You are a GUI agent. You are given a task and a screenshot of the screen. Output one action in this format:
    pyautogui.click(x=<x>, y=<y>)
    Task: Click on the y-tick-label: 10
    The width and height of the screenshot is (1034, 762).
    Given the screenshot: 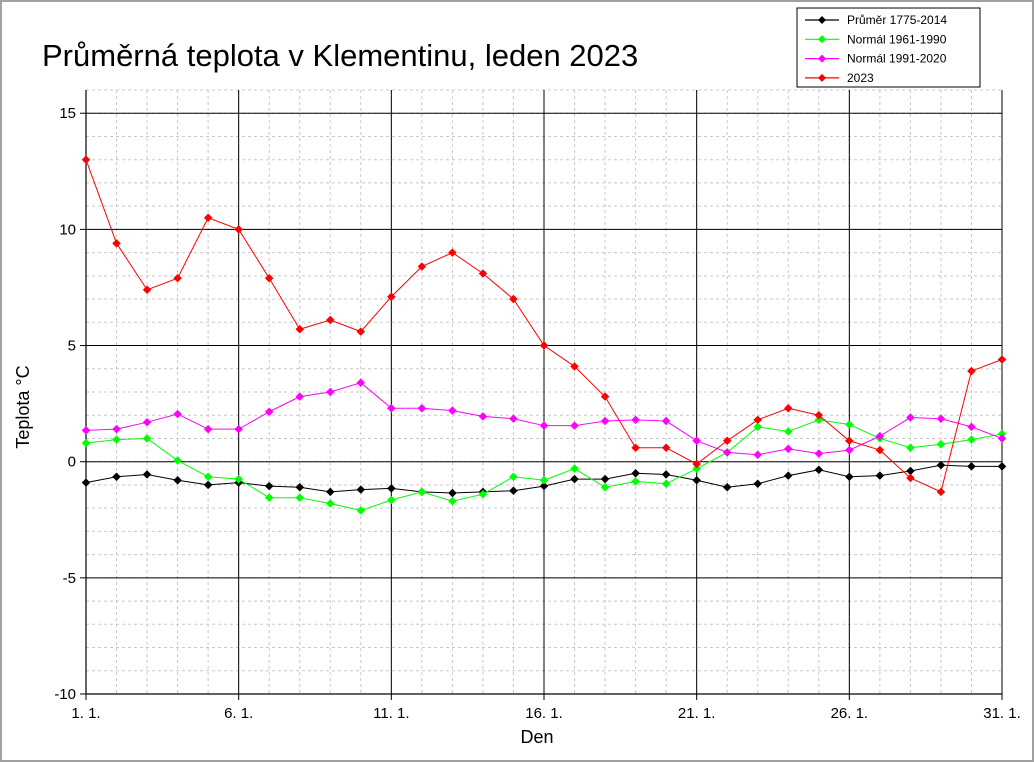 What is the action you would take?
    pyautogui.click(x=67, y=229)
    